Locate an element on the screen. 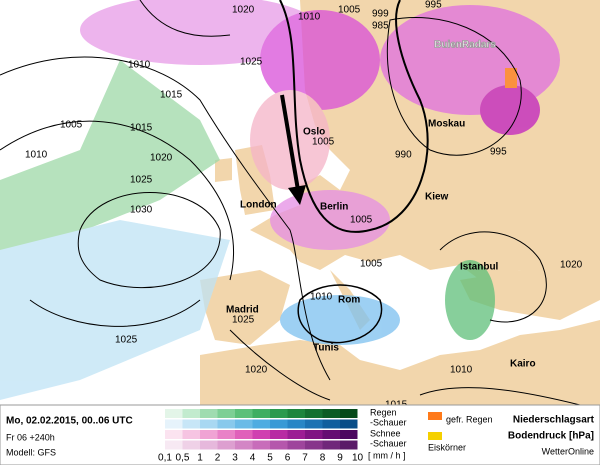  ice-pellets-swatch is located at coordinates (435, 436).